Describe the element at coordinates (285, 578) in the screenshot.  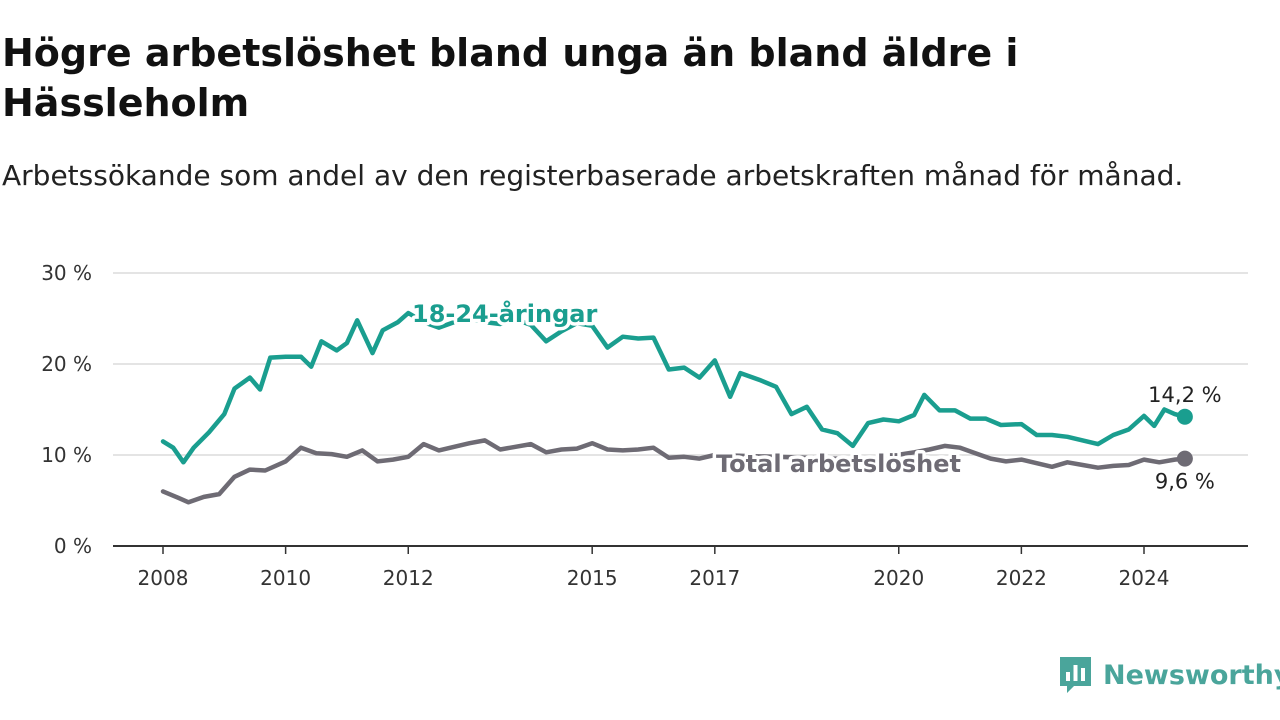
I see `x-tick-label: 2010` at that location.